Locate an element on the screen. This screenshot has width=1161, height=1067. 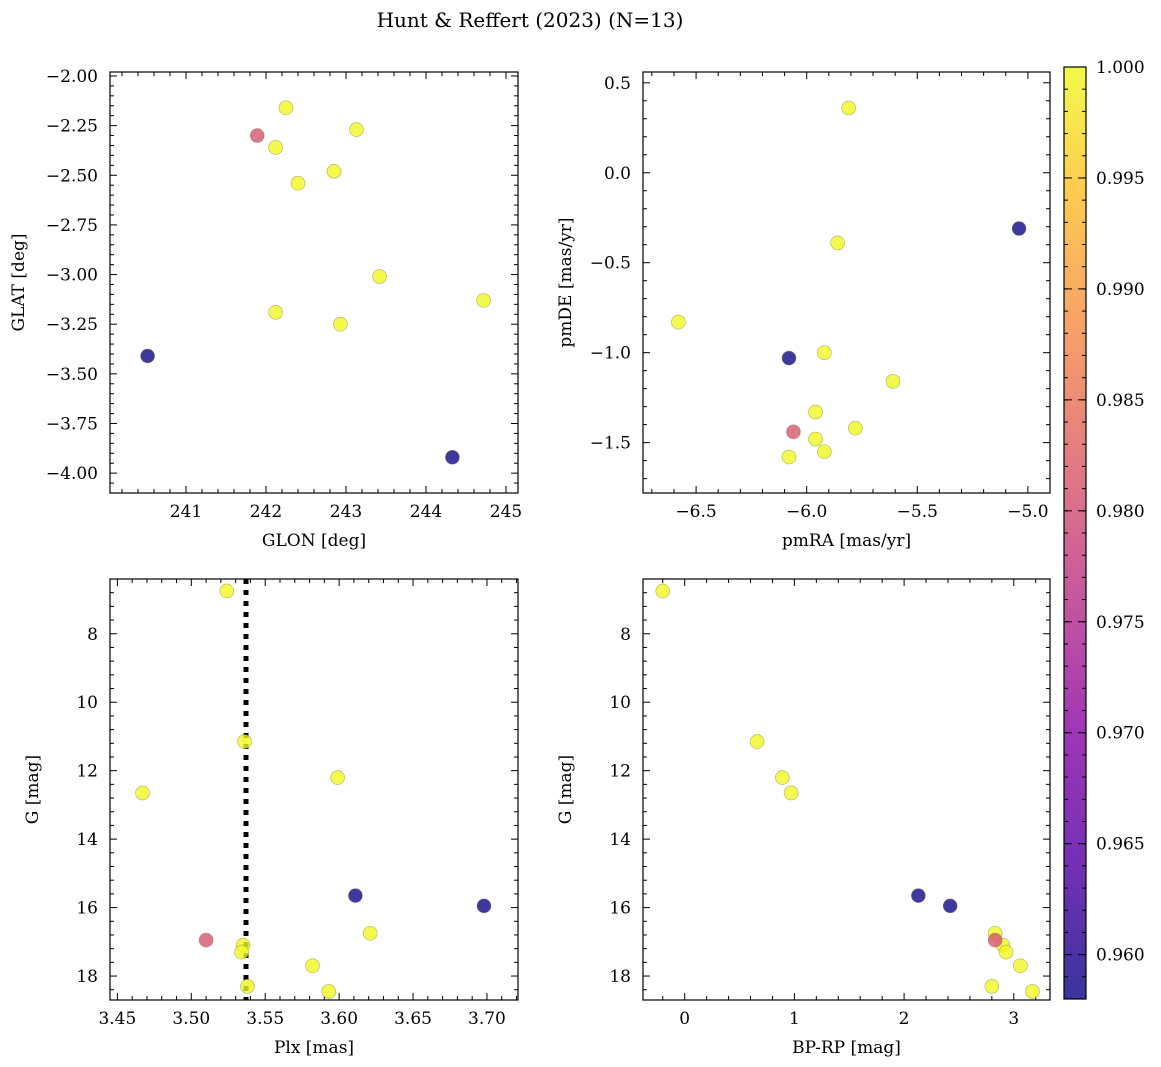
y-tick-label: 8 is located at coordinates (625, 635).